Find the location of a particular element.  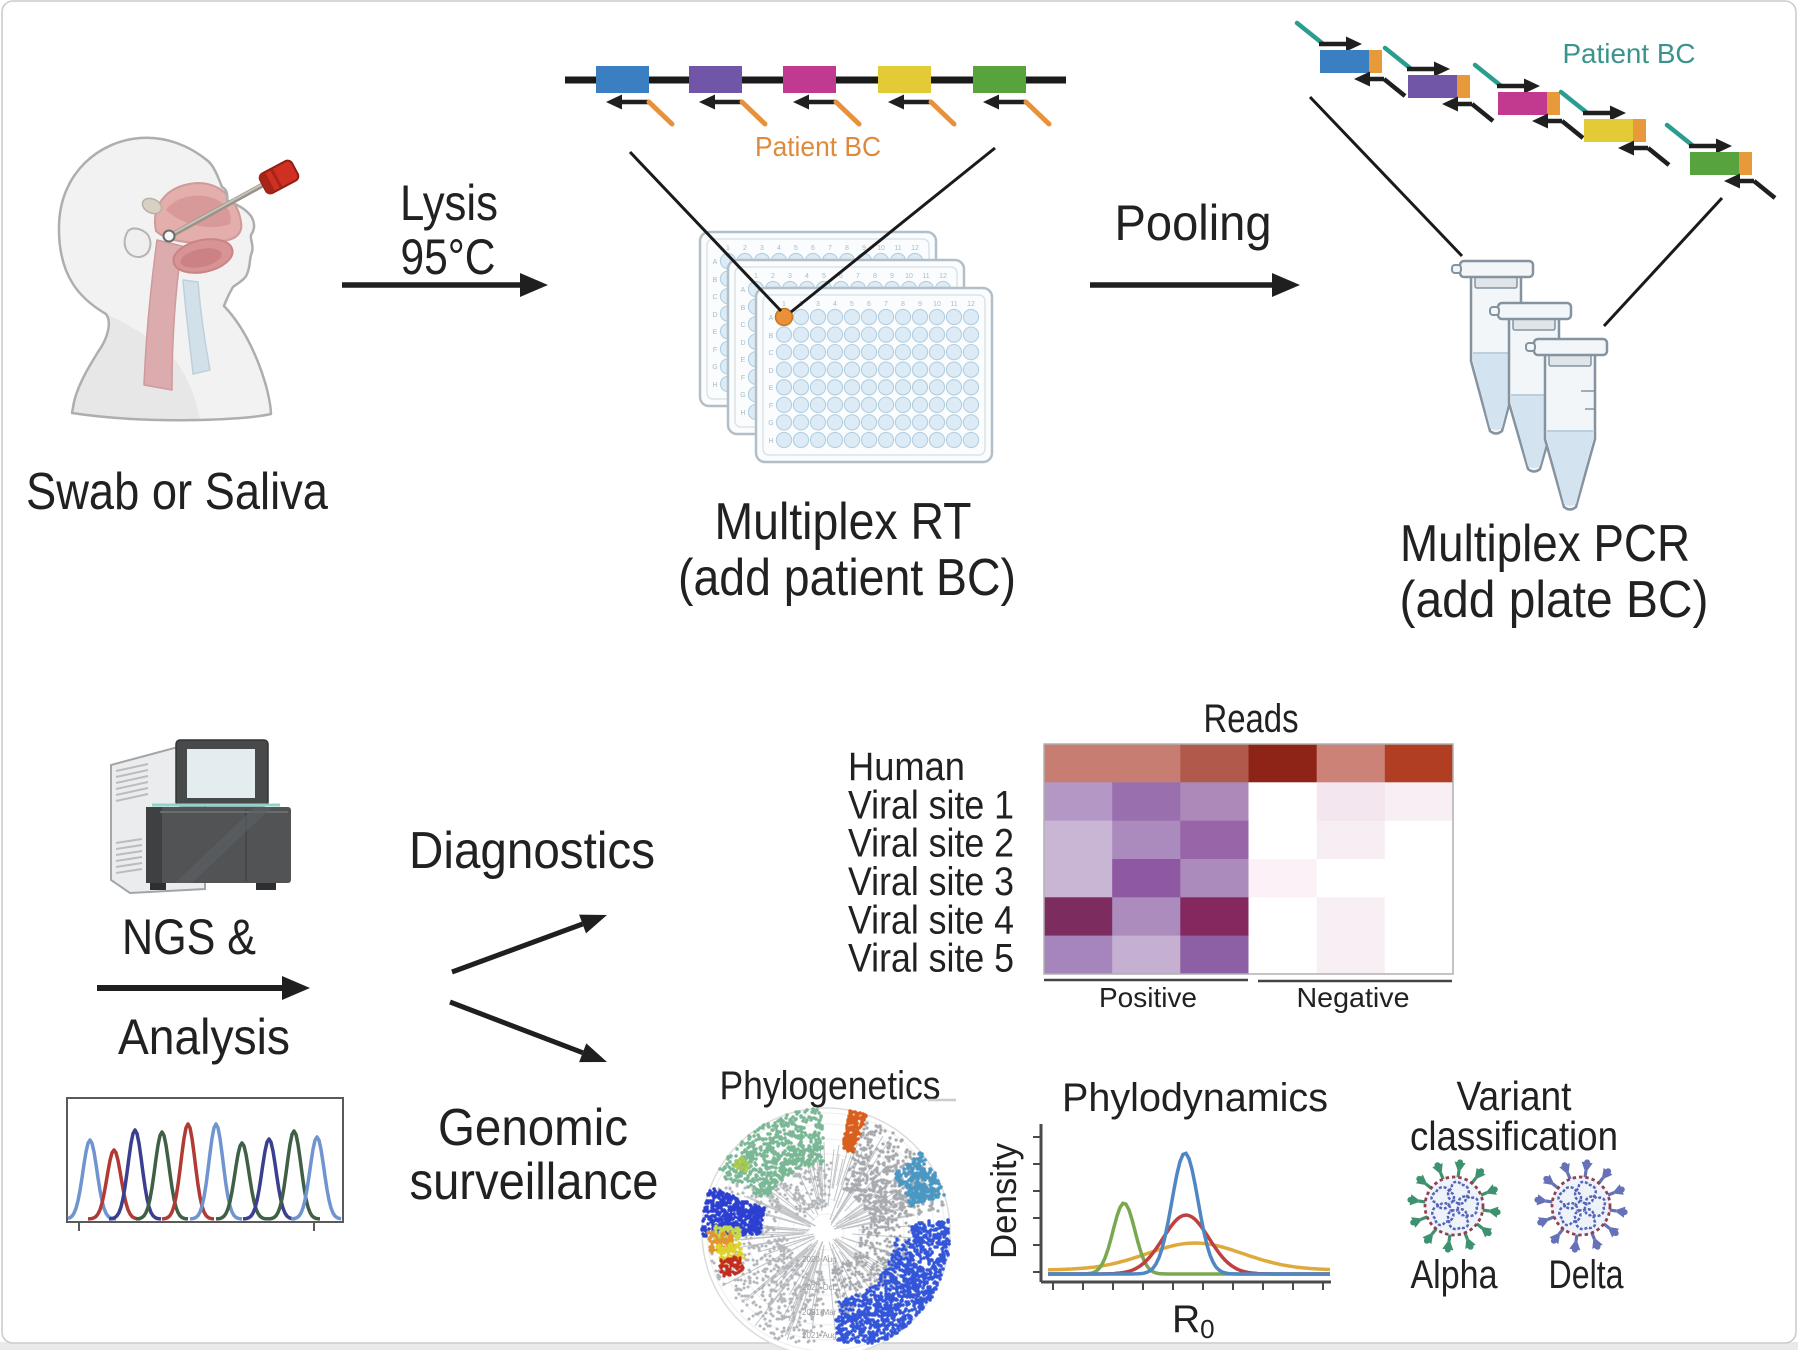

svg-text: Variant is located at coordinates (1515, 1096).